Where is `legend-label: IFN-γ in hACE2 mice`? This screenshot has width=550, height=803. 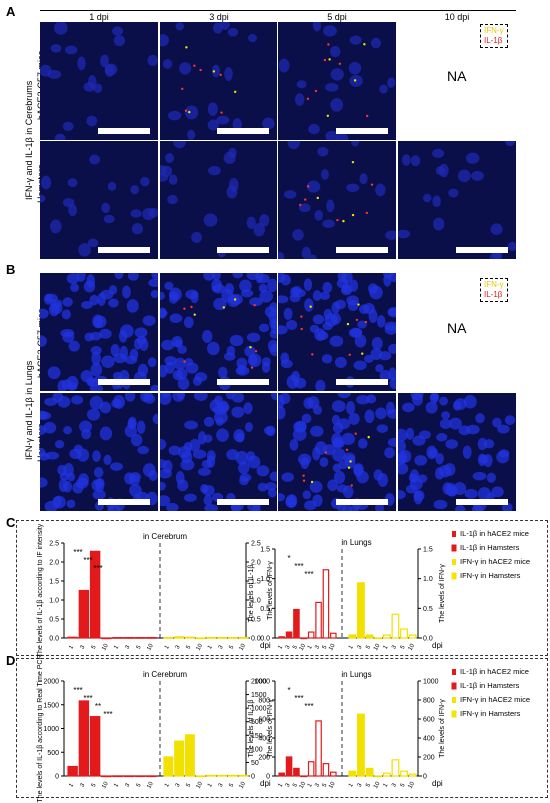 legend-label: IFN-γ in hACE2 mice is located at coordinates (495, 561).